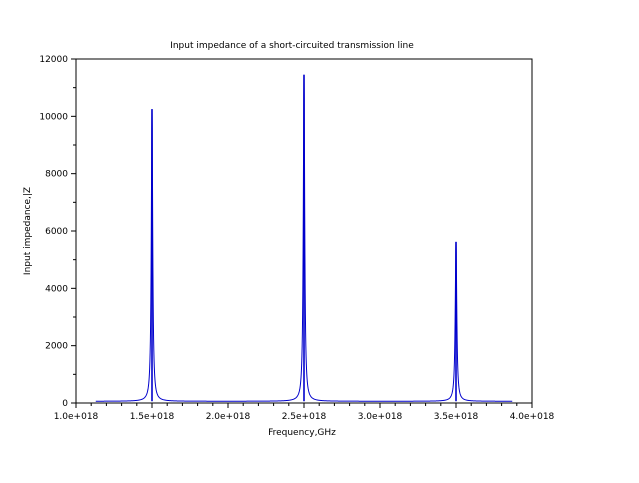 The image size is (639, 483). I want to click on x-tick-label: 1.5e+018, so click(152, 417).